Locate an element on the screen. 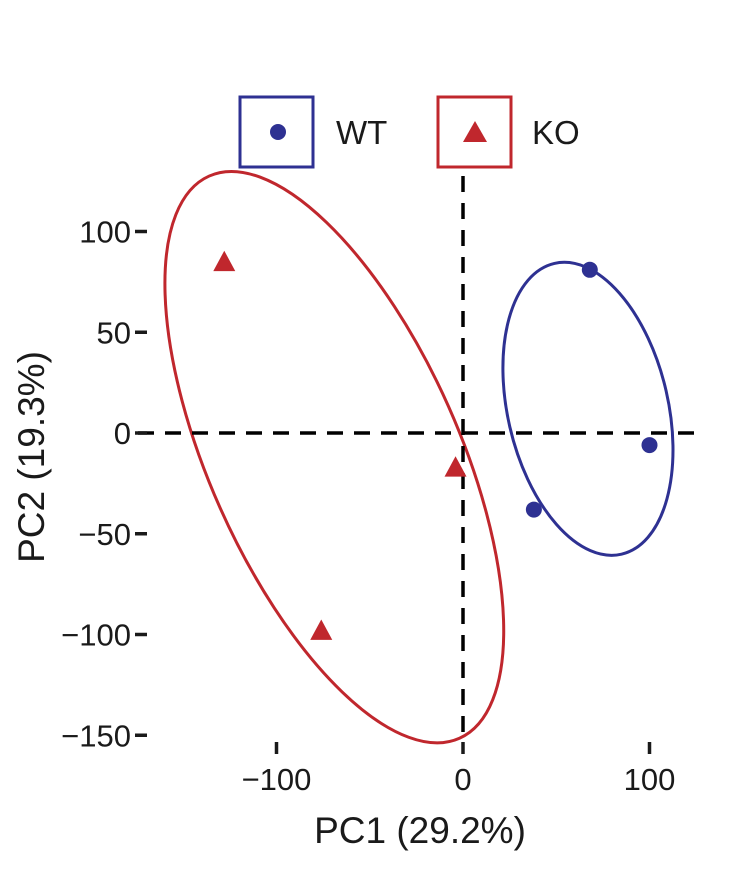 This screenshot has height=870, width=729. y-axis: 100 50 0 −50 −100 −150 is located at coordinates (104, 484).